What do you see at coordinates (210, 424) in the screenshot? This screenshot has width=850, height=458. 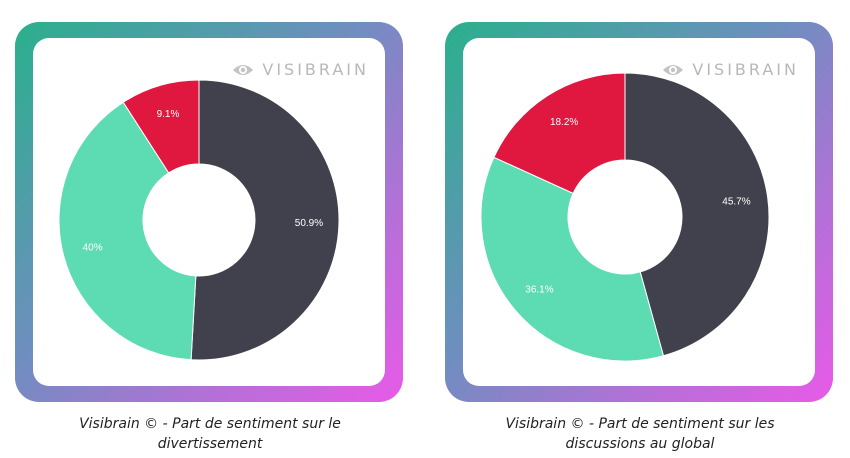 I see `caption-line-1: Visibrain © - Part de sentiment sur le` at bounding box center [210, 424].